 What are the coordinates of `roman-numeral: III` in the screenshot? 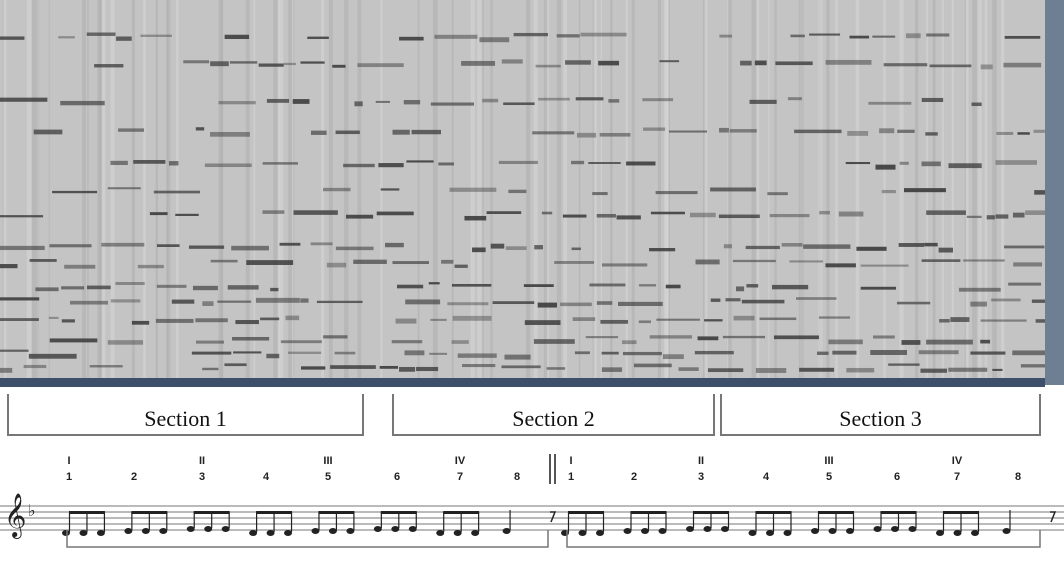 It's located at (327, 461).